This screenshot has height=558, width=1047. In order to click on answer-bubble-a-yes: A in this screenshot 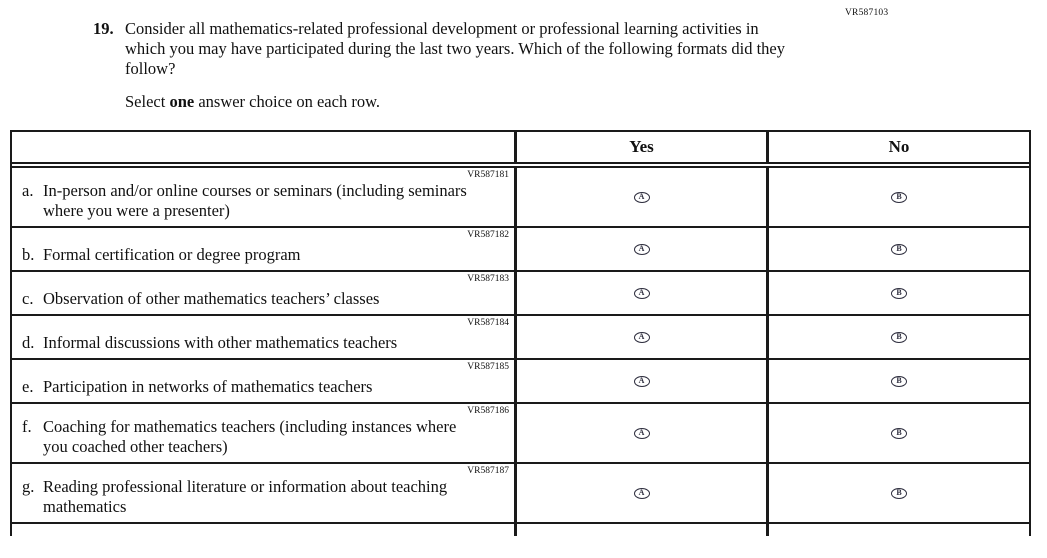, I will do `click(641, 197)`.